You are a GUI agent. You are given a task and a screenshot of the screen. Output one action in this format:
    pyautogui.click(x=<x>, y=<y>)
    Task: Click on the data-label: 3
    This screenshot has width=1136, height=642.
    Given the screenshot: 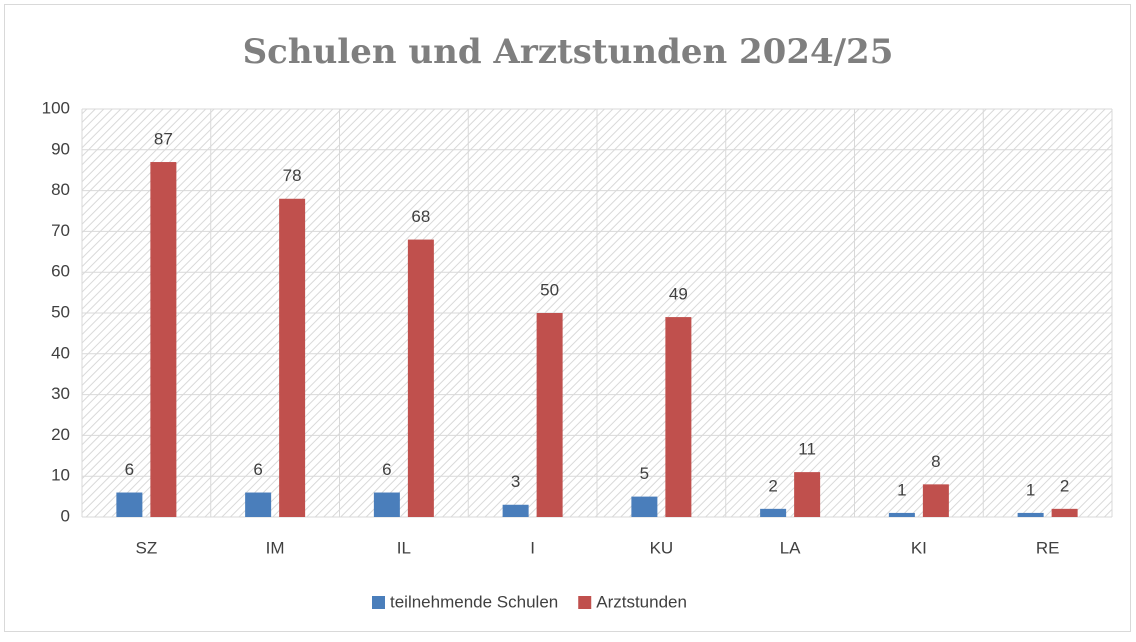 What is the action you would take?
    pyautogui.click(x=515, y=481)
    